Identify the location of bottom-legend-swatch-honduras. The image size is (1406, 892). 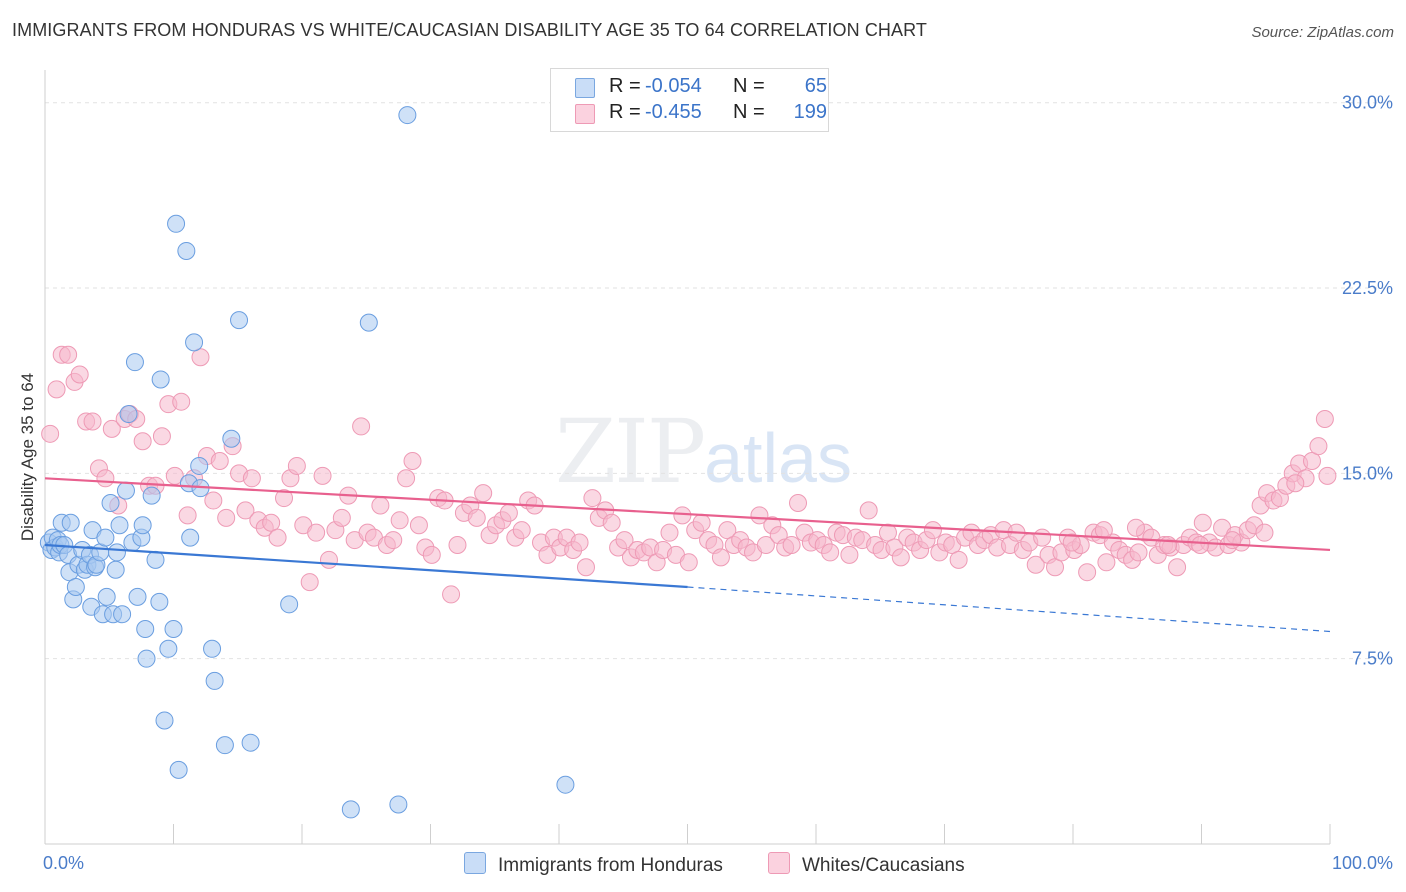
(475, 863).